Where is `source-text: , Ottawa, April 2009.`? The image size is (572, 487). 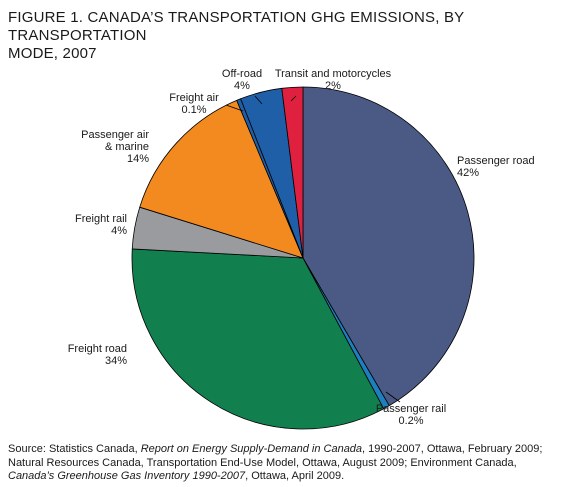 source-text: , Ottawa, April 2009. is located at coordinates (295, 476).